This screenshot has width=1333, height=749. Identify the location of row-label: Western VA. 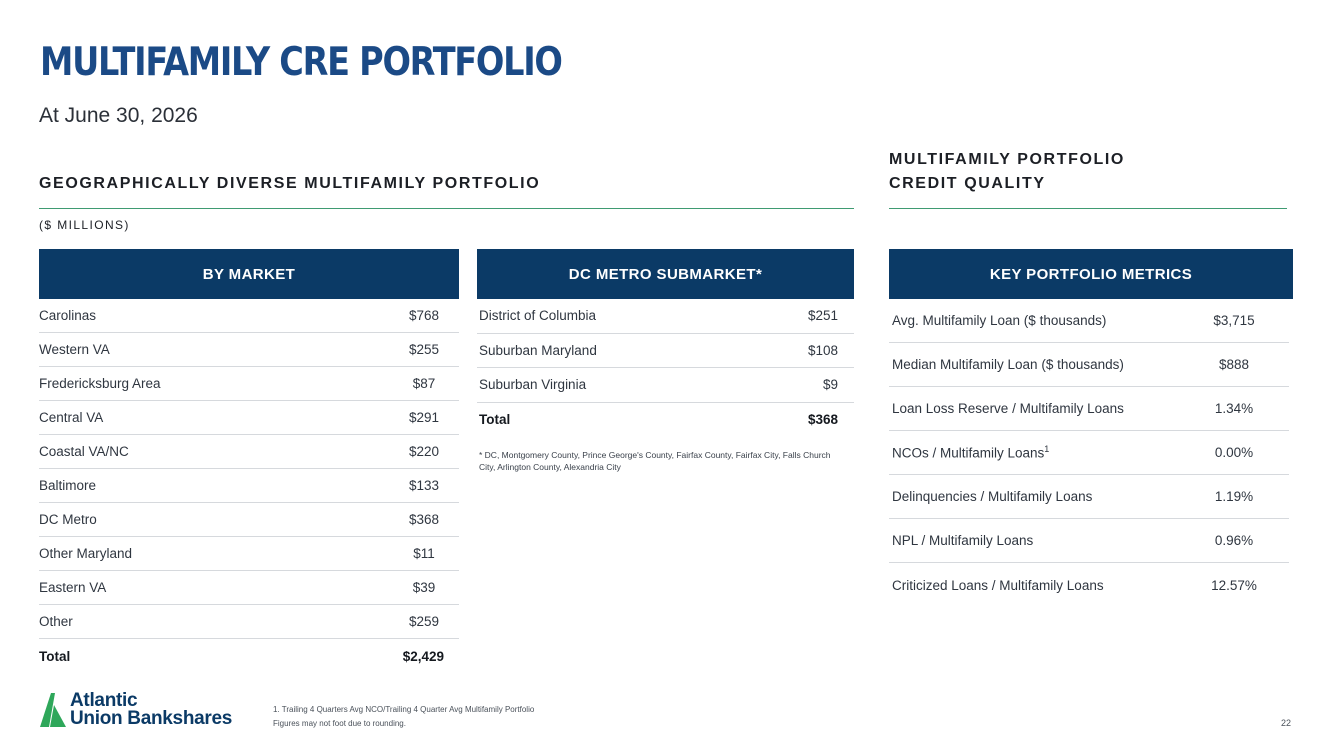
(74, 349).